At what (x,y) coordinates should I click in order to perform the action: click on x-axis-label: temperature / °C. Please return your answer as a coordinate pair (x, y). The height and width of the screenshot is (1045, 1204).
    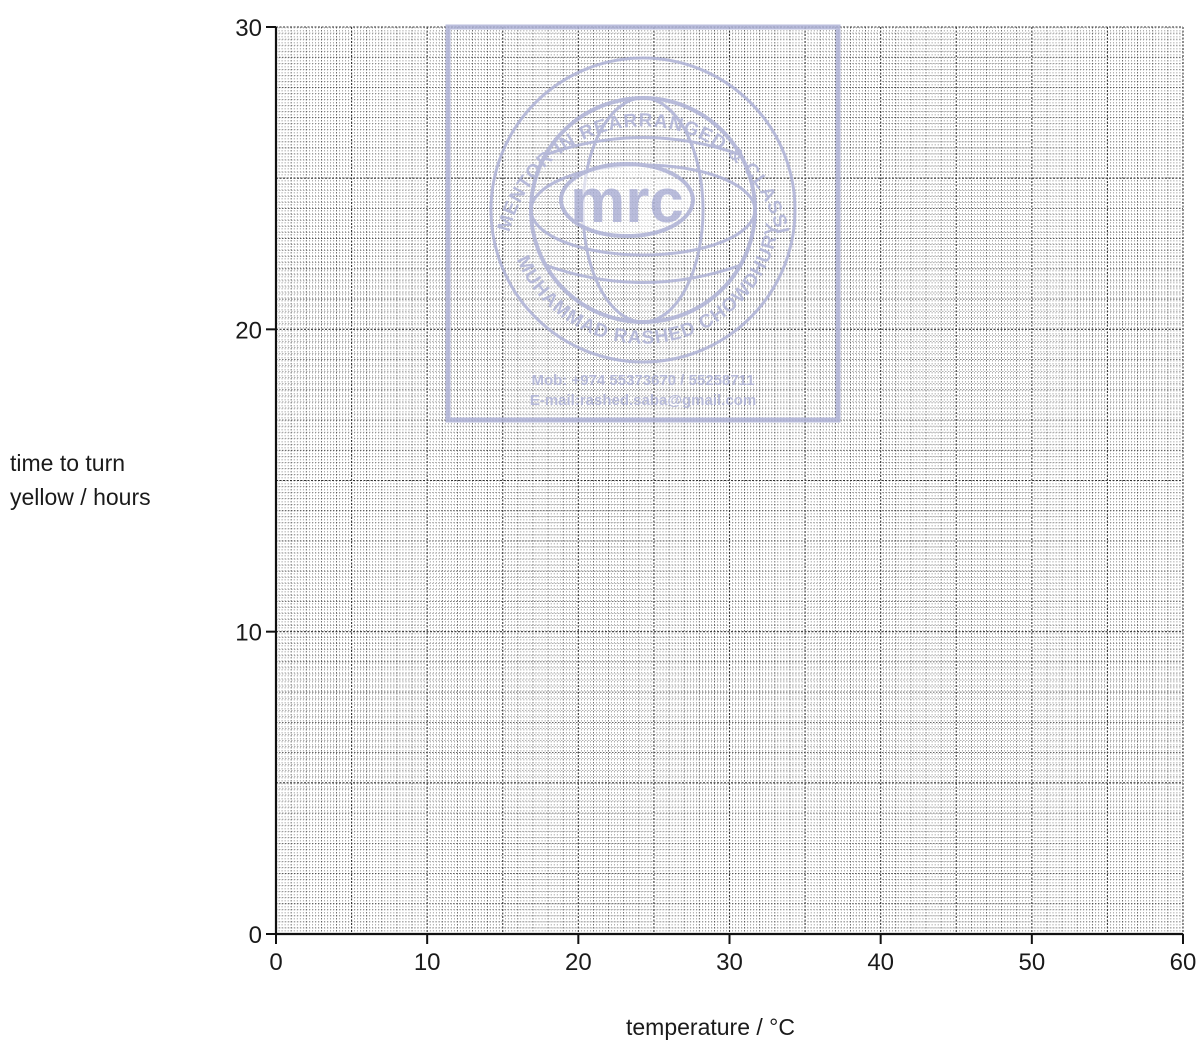
    Looking at the image, I should click on (710, 1027).